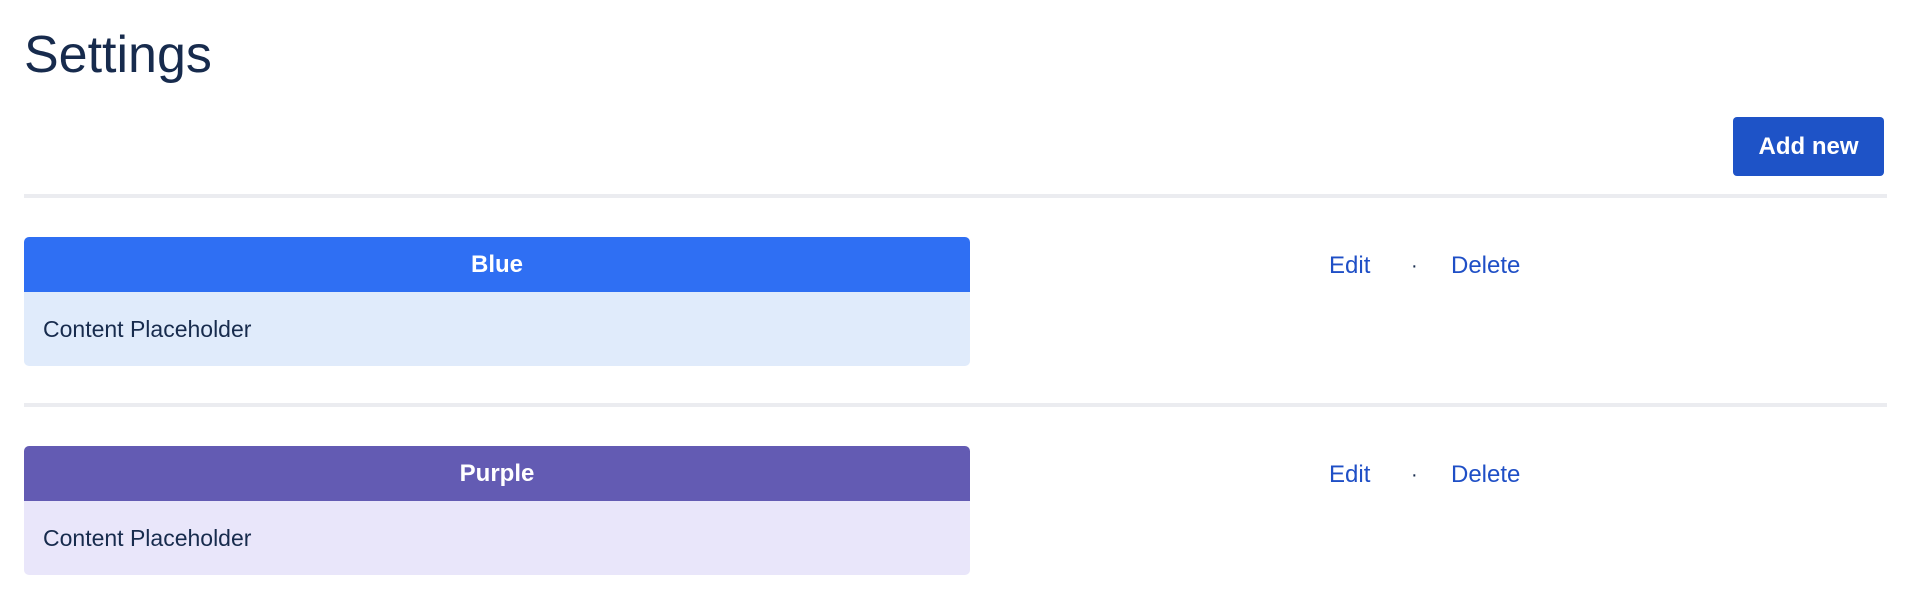 The width and height of the screenshot is (1928, 602). I want to click on page-title: Settings, so click(118, 55).